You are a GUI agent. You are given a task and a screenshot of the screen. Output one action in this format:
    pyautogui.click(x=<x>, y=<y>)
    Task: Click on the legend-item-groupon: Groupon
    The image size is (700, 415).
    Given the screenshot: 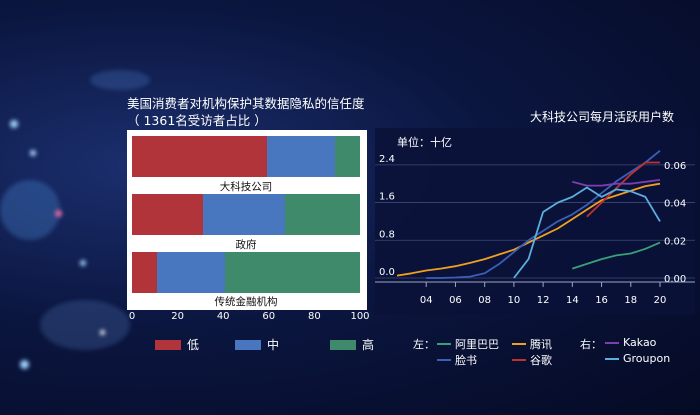 What is the action you would take?
    pyautogui.click(x=637, y=358)
    